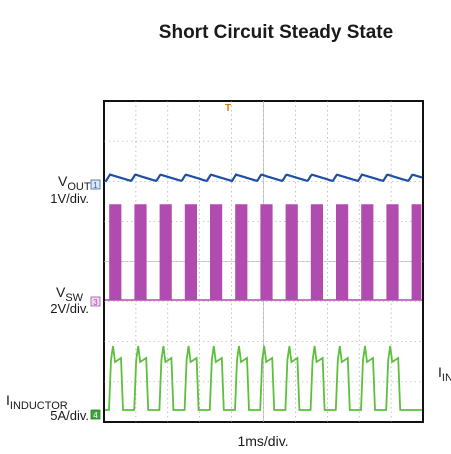 This screenshot has width=451, height=454. Describe the element at coordinates (228, 108) in the screenshot. I see `trigger-marker: T` at that location.